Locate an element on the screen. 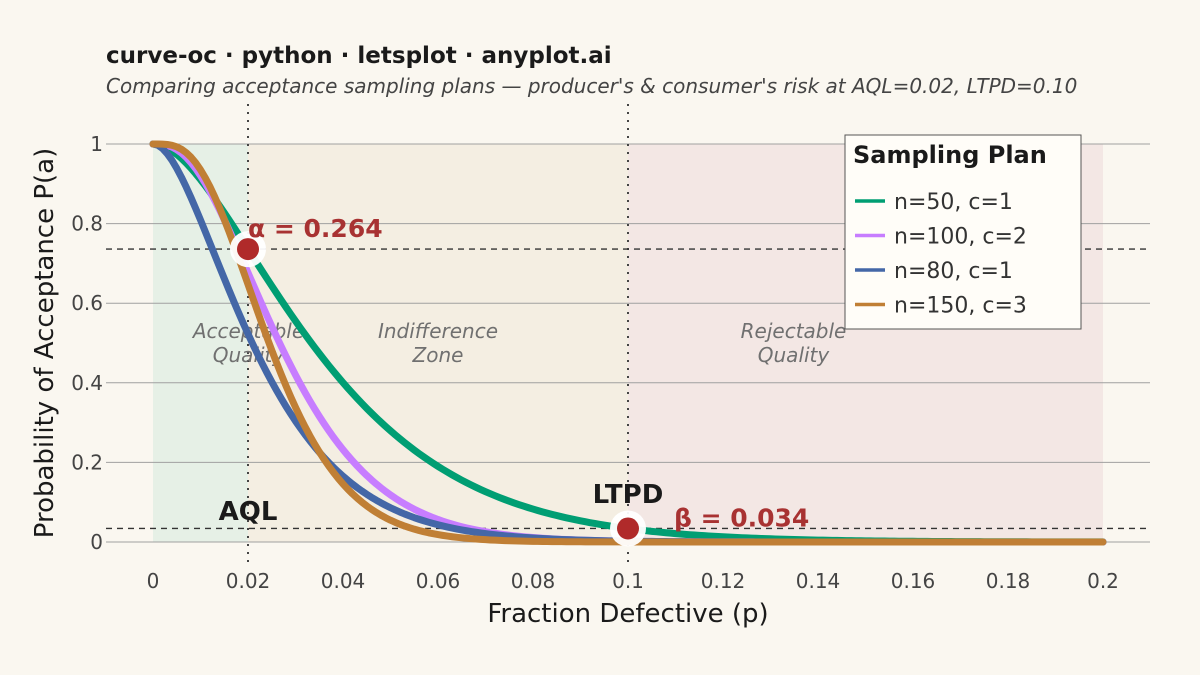 Image resolution: width=1200 pixels, height=675 pixels. zone-label-line2: Zone is located at coordinates (438, 355).